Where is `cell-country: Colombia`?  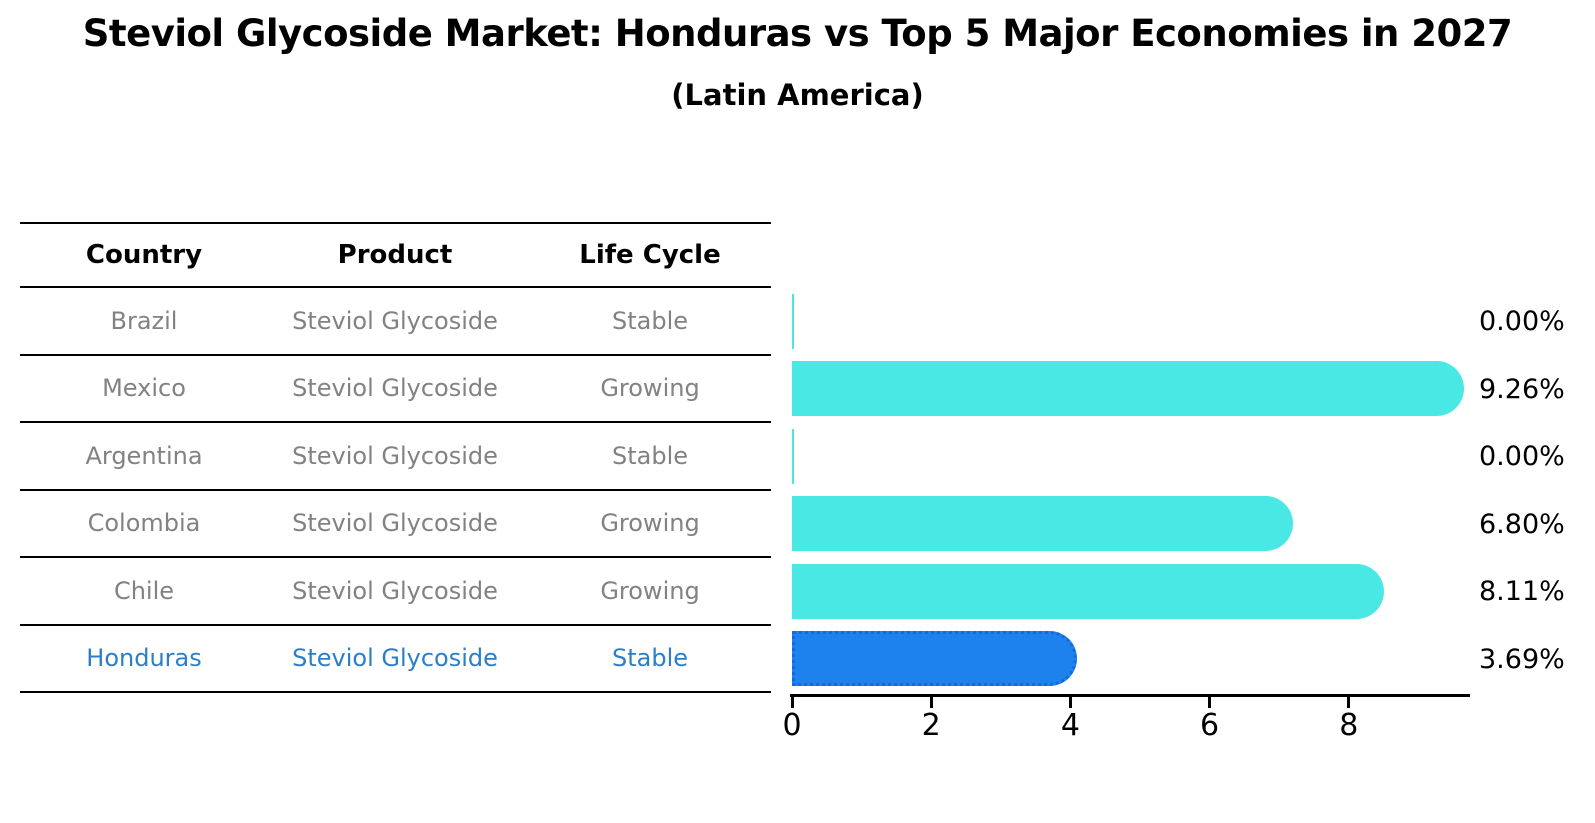
cell-country: Colombia is located at coordinates (144, 523).